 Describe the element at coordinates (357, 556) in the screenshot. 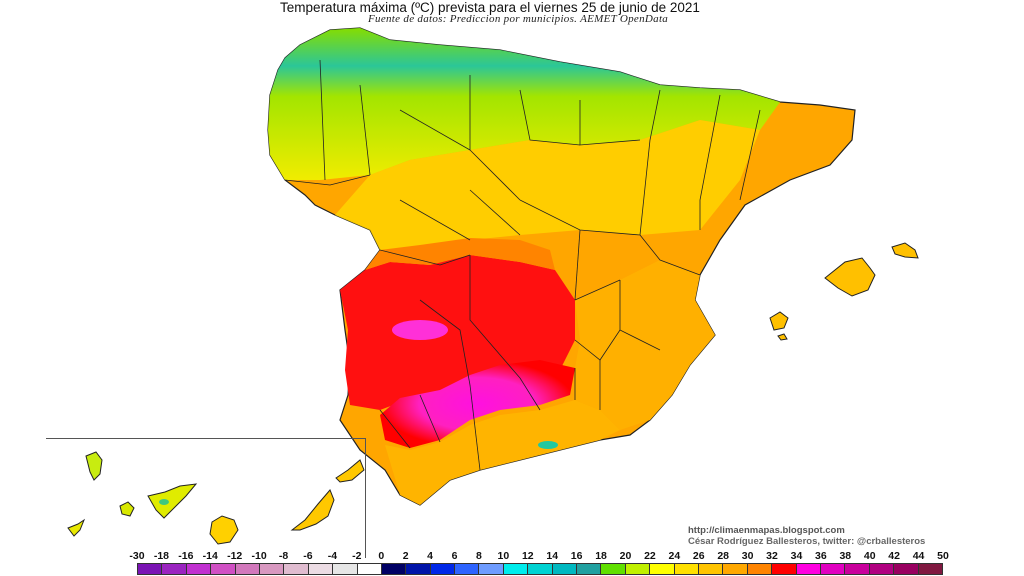

I see `legend-tick-label: -2` at that location.